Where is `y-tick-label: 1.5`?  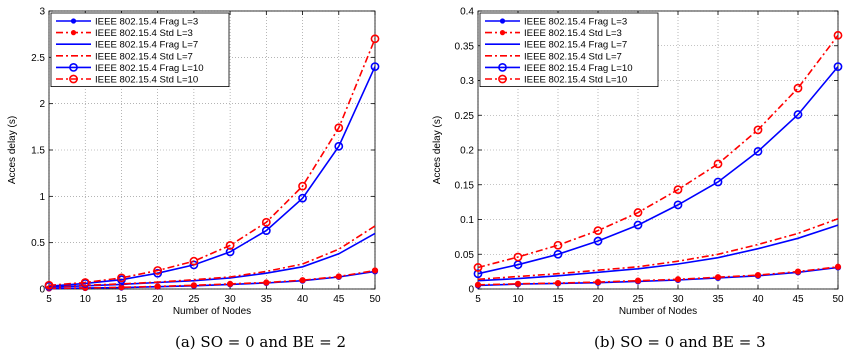 y-tick-label: 1.5 is located at coordinates (38, 151).